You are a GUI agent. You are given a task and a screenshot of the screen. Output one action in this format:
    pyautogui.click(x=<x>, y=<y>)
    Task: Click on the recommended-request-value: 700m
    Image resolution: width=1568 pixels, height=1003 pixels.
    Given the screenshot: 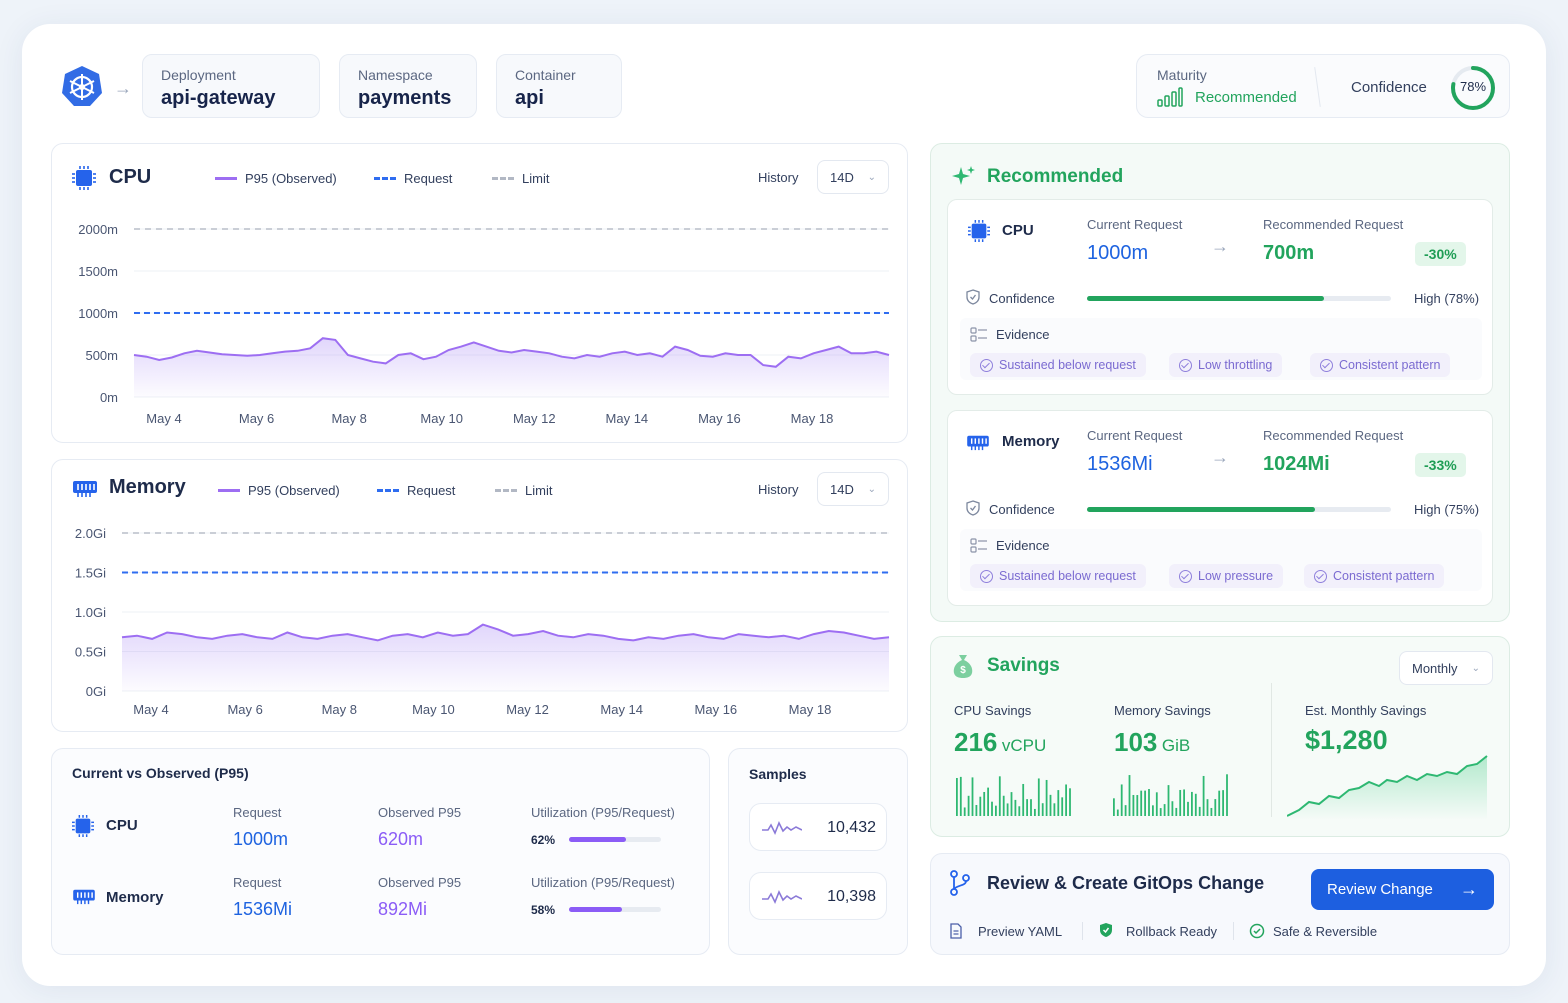 What is the action you would take?
    pyautogui.click(x=1289, y=253)
    